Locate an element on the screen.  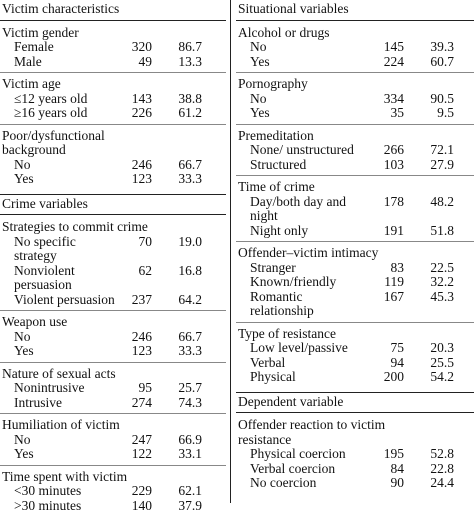
row-label: ≥16 years old is located at coordinates (58, 113).